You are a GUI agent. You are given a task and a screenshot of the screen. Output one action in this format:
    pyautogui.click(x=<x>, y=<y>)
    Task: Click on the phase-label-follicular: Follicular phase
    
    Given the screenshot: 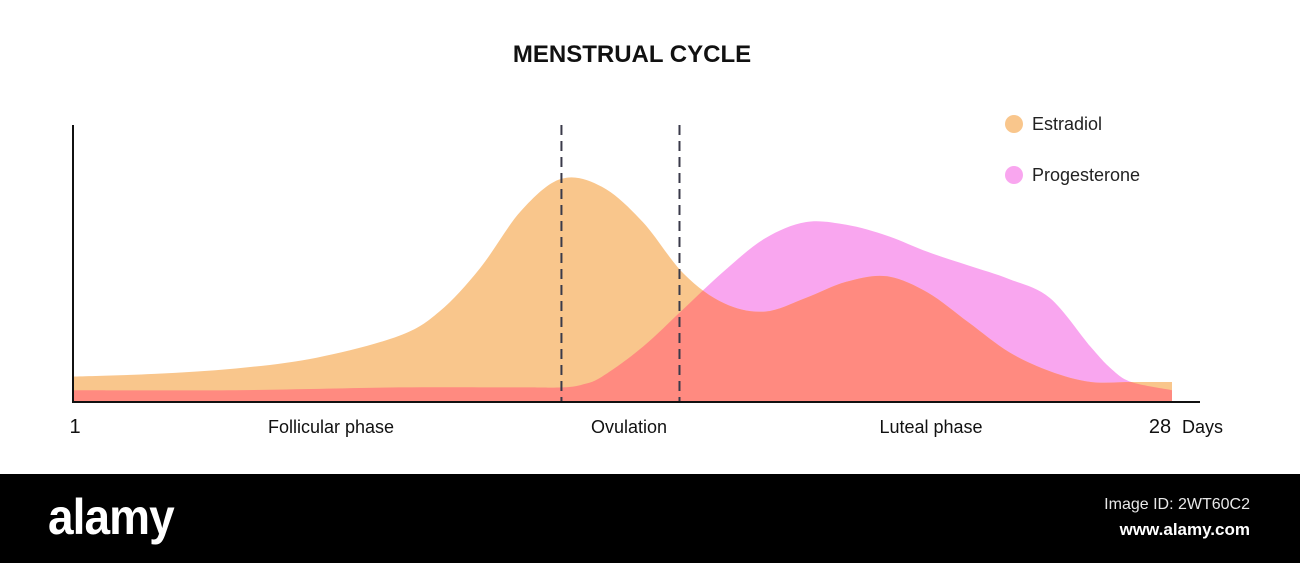 What is the action you would take?
    pyautogui.click(x=331, y=427)
    